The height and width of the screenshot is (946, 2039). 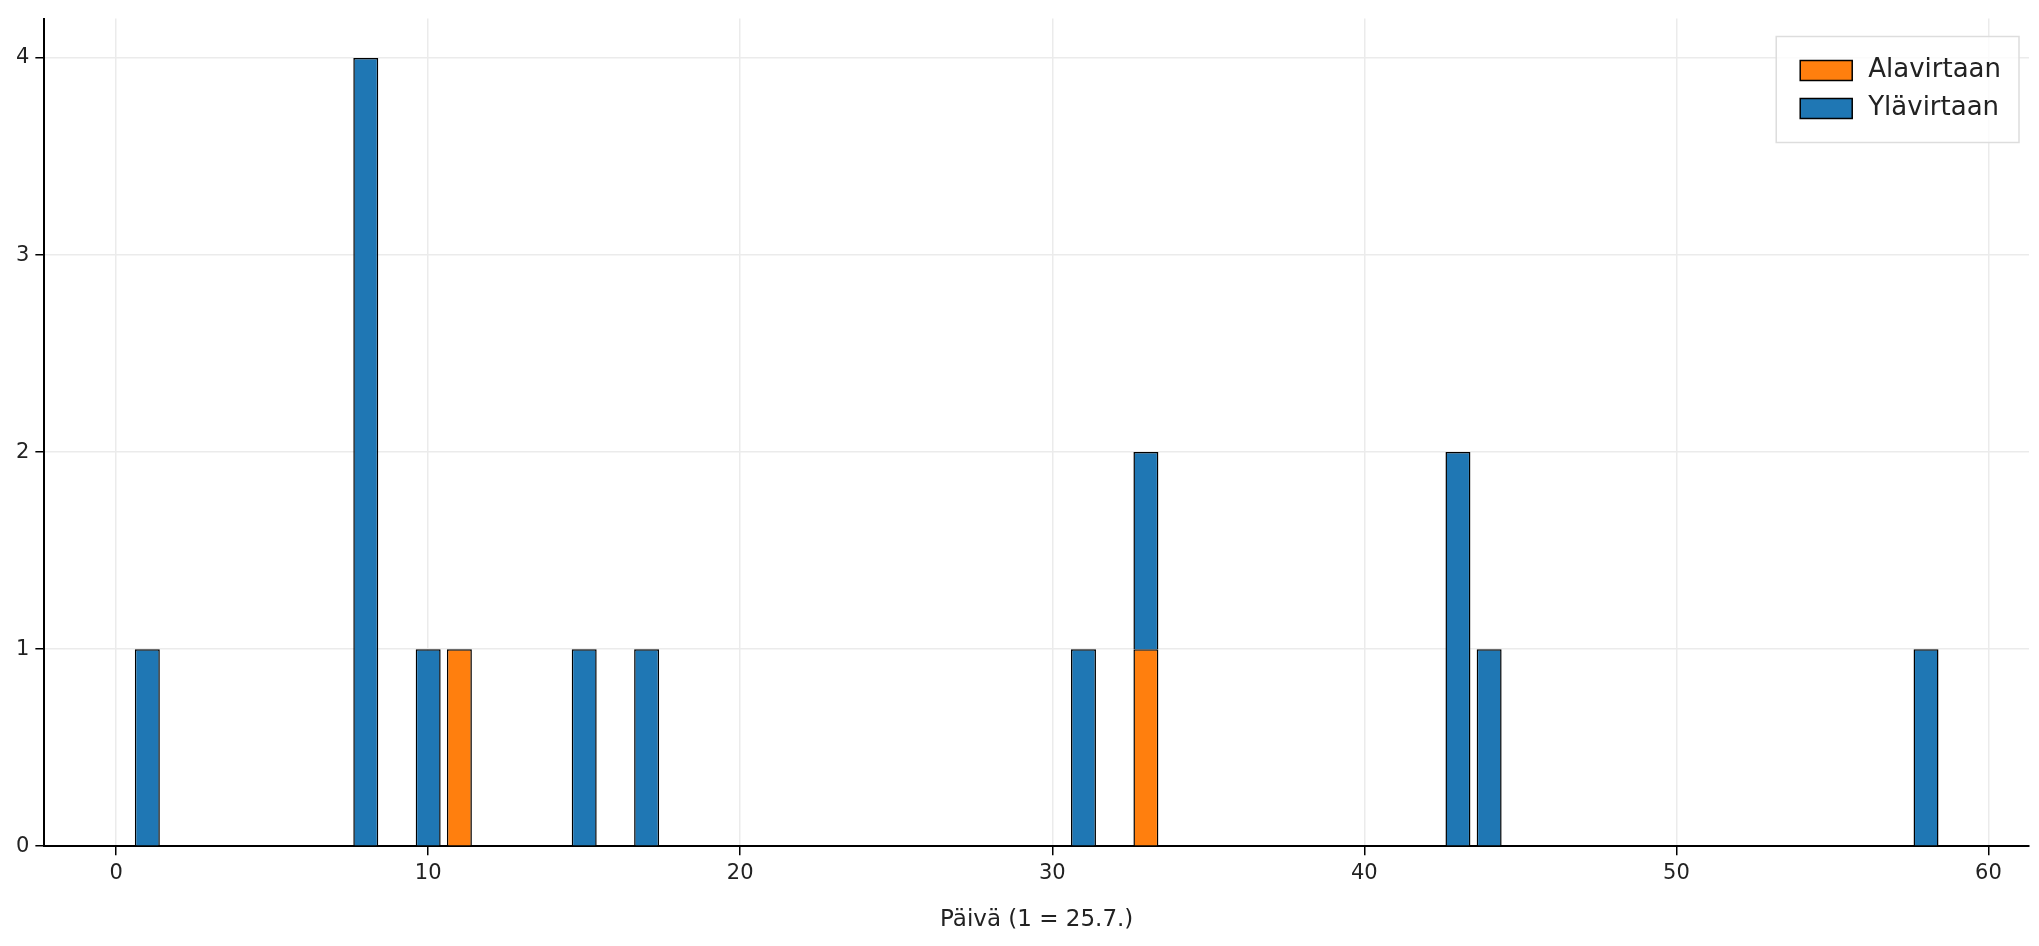 What do you see at coordinates (1052, 872) in the screenshot?
I see `x-tick-label: 30` at bounding box center [1052, 872].